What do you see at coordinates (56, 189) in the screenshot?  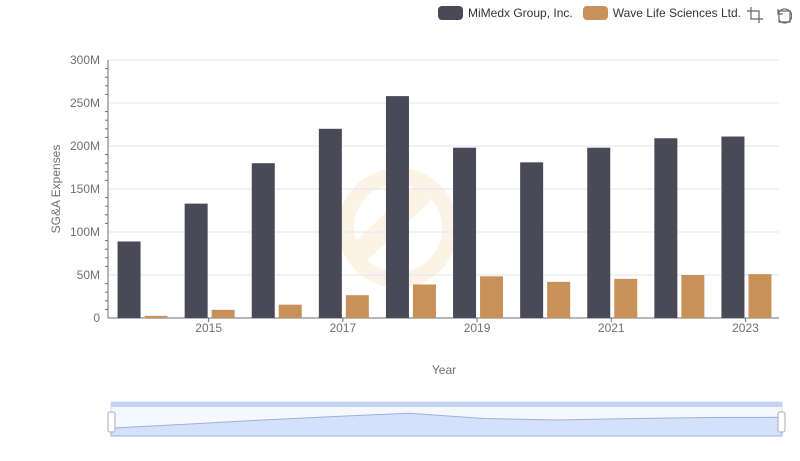 I see `y-axis-label: SG&A Expenses` at bounding box center [56, 189].